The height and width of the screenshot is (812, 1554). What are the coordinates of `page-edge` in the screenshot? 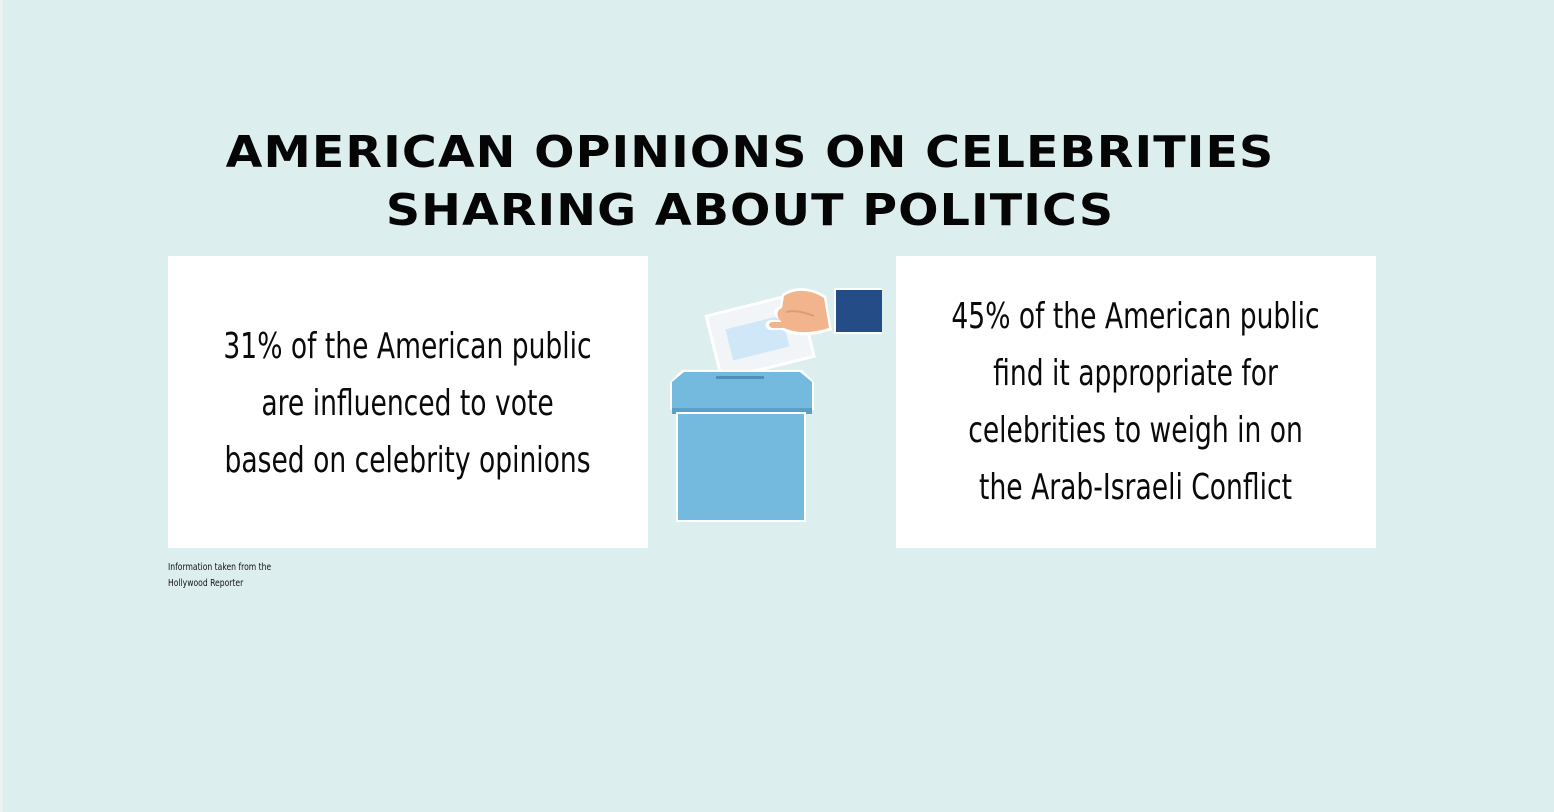 It's located at (1, 406).